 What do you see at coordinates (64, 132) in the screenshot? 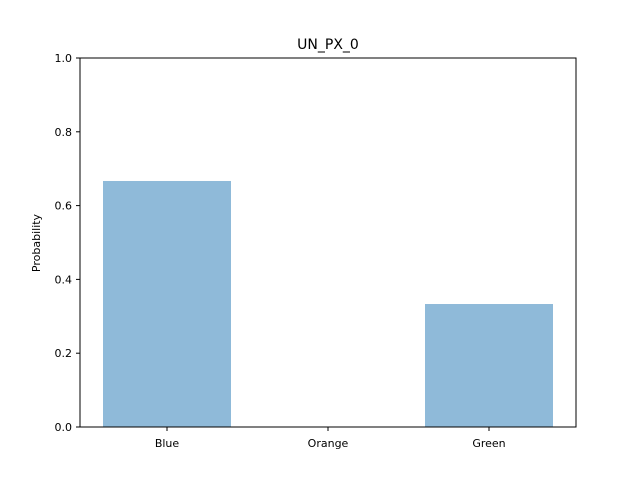
I see `y-tick-label: 0.8` at bounding box center [64, 132].